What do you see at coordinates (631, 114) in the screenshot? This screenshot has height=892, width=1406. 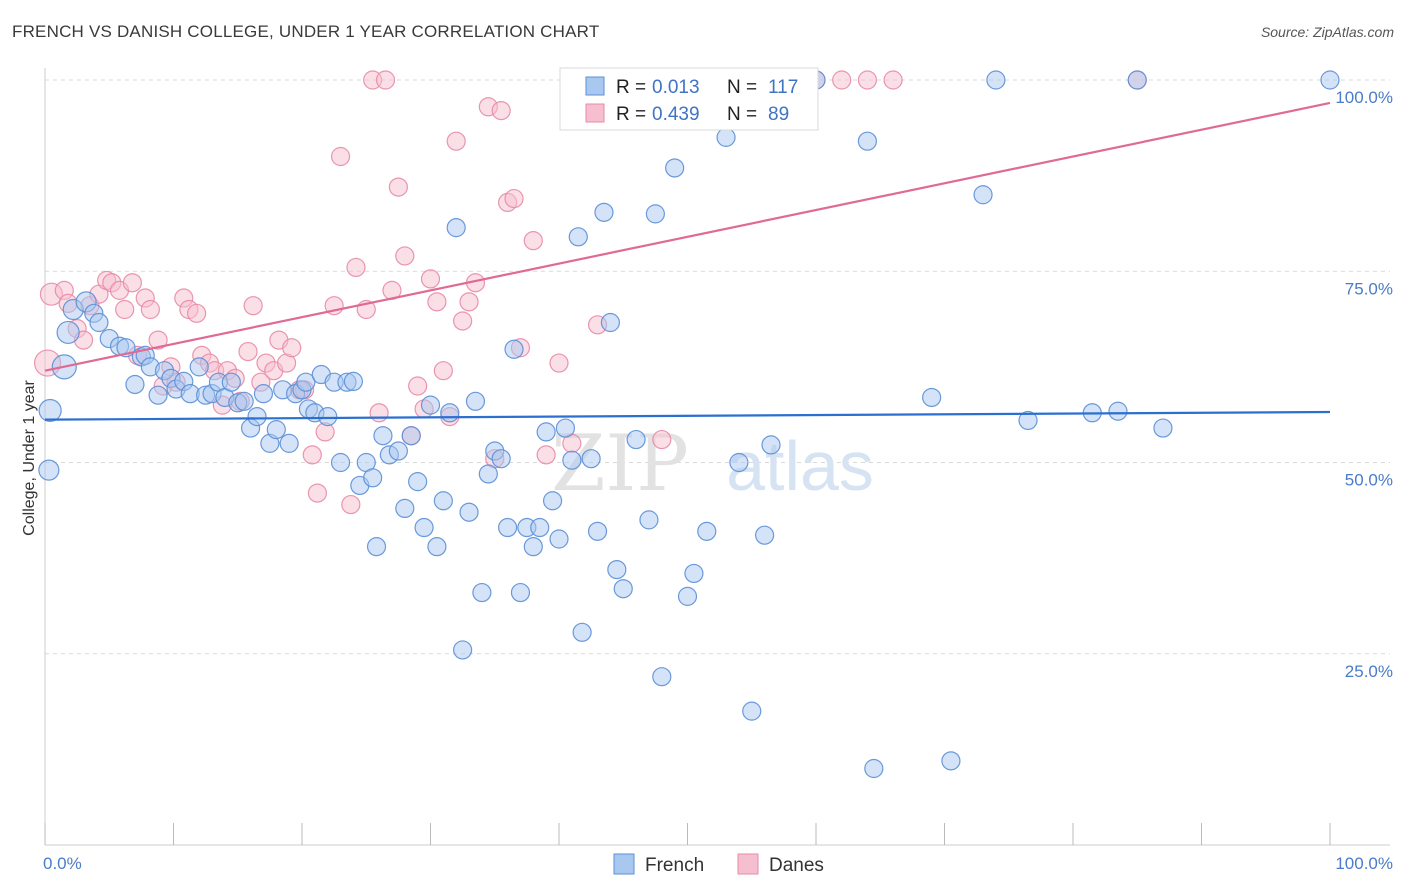 I see `legend-r-label-1: R =` at bounding box center [631, 114].